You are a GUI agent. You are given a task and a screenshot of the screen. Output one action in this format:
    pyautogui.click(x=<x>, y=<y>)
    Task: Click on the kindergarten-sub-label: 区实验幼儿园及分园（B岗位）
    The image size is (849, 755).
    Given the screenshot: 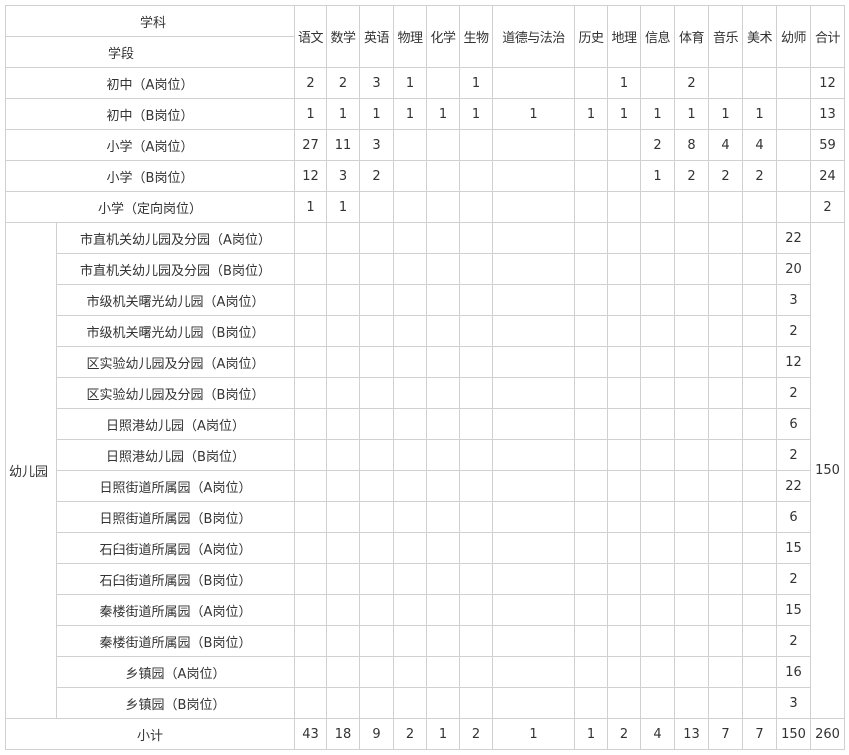 What is the action you would take?
    pyautogui.click(x=175, y=393)
    